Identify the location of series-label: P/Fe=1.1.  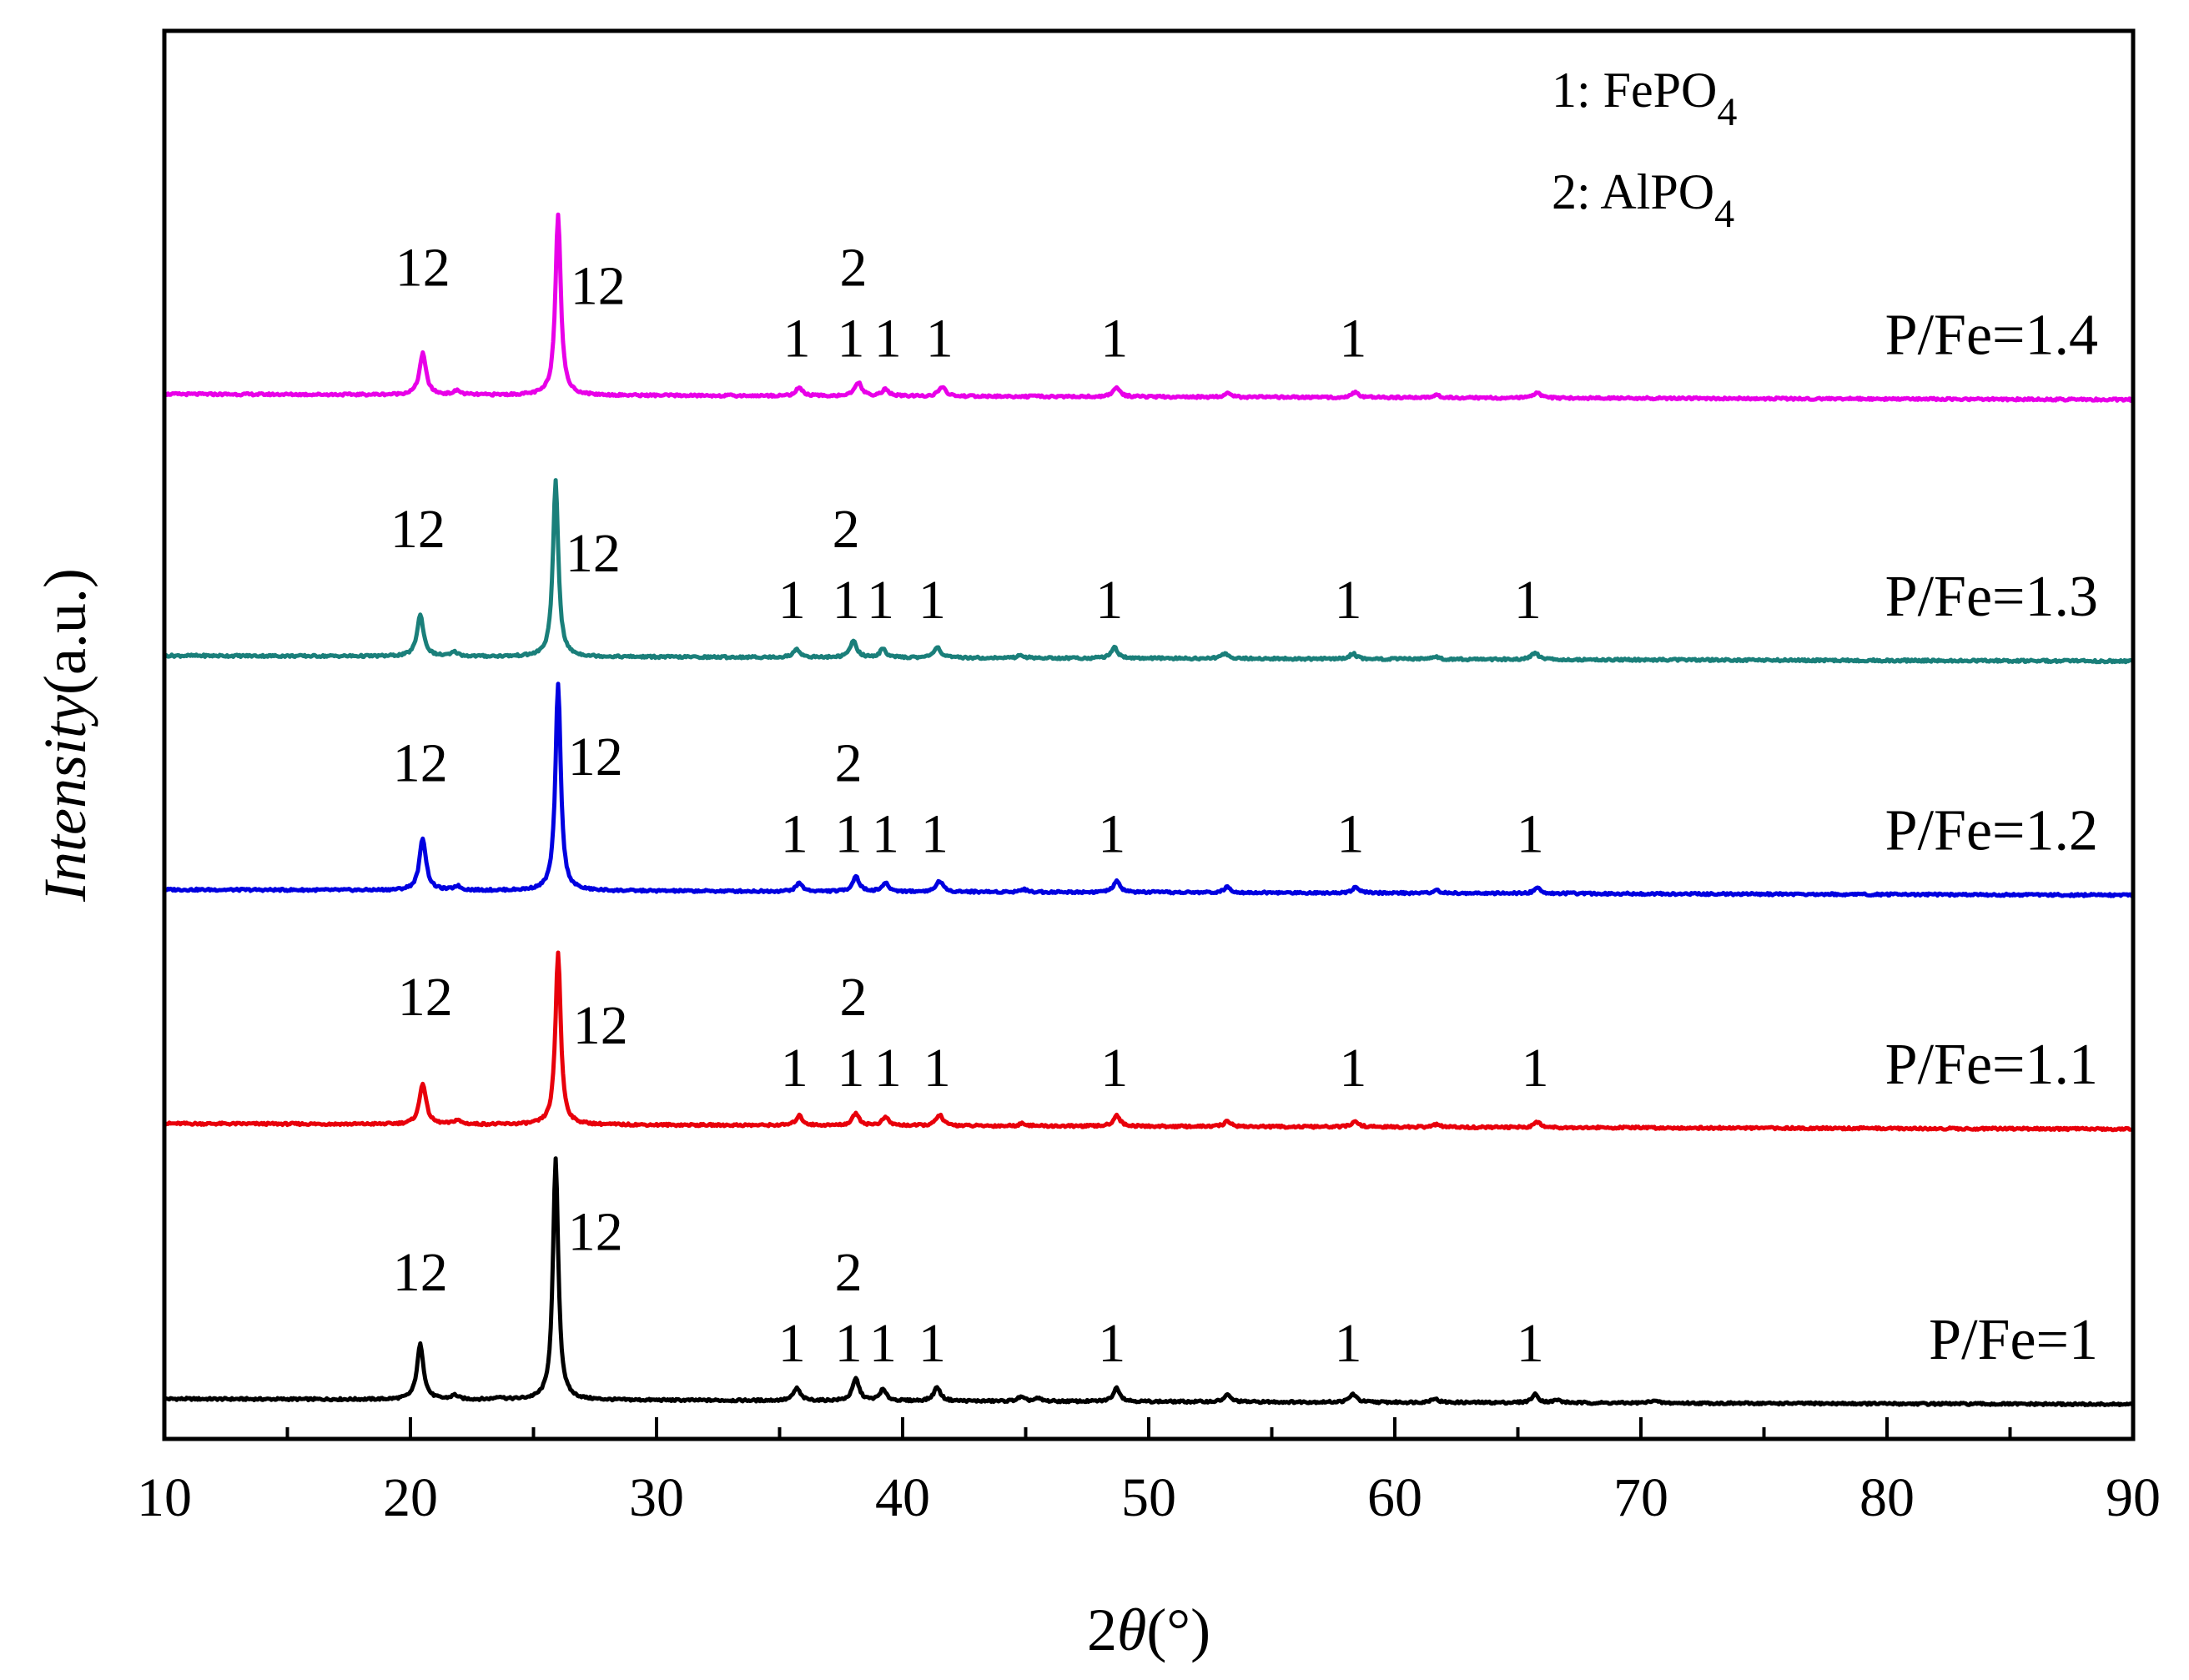
(1991, 1065).